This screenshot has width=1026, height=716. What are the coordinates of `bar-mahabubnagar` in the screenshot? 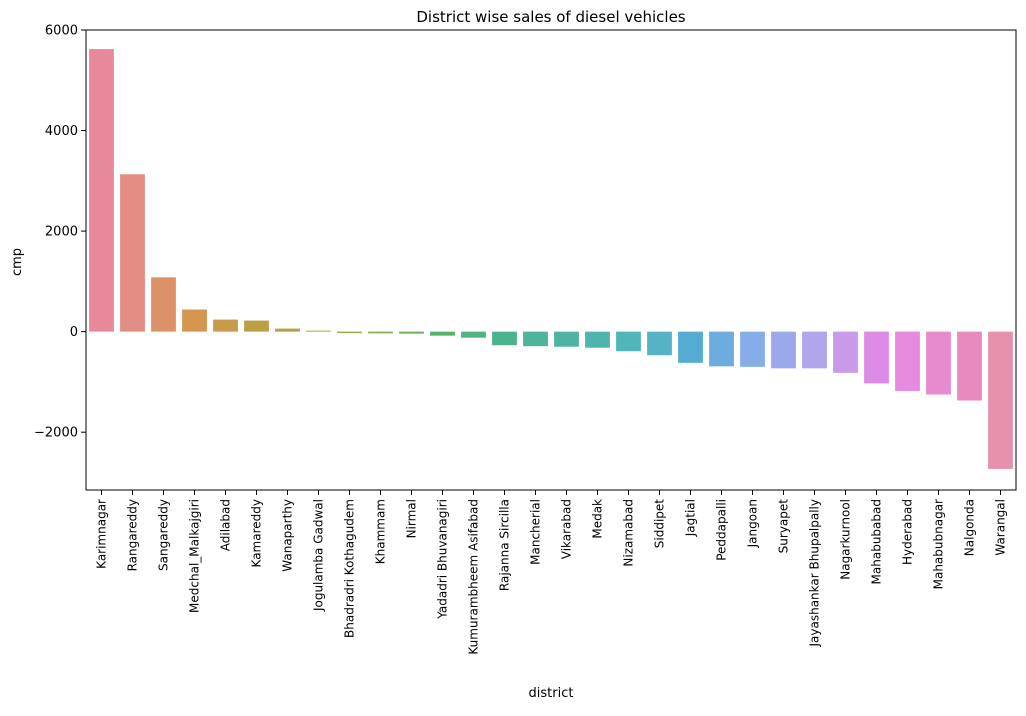 It's located at (938, 363).